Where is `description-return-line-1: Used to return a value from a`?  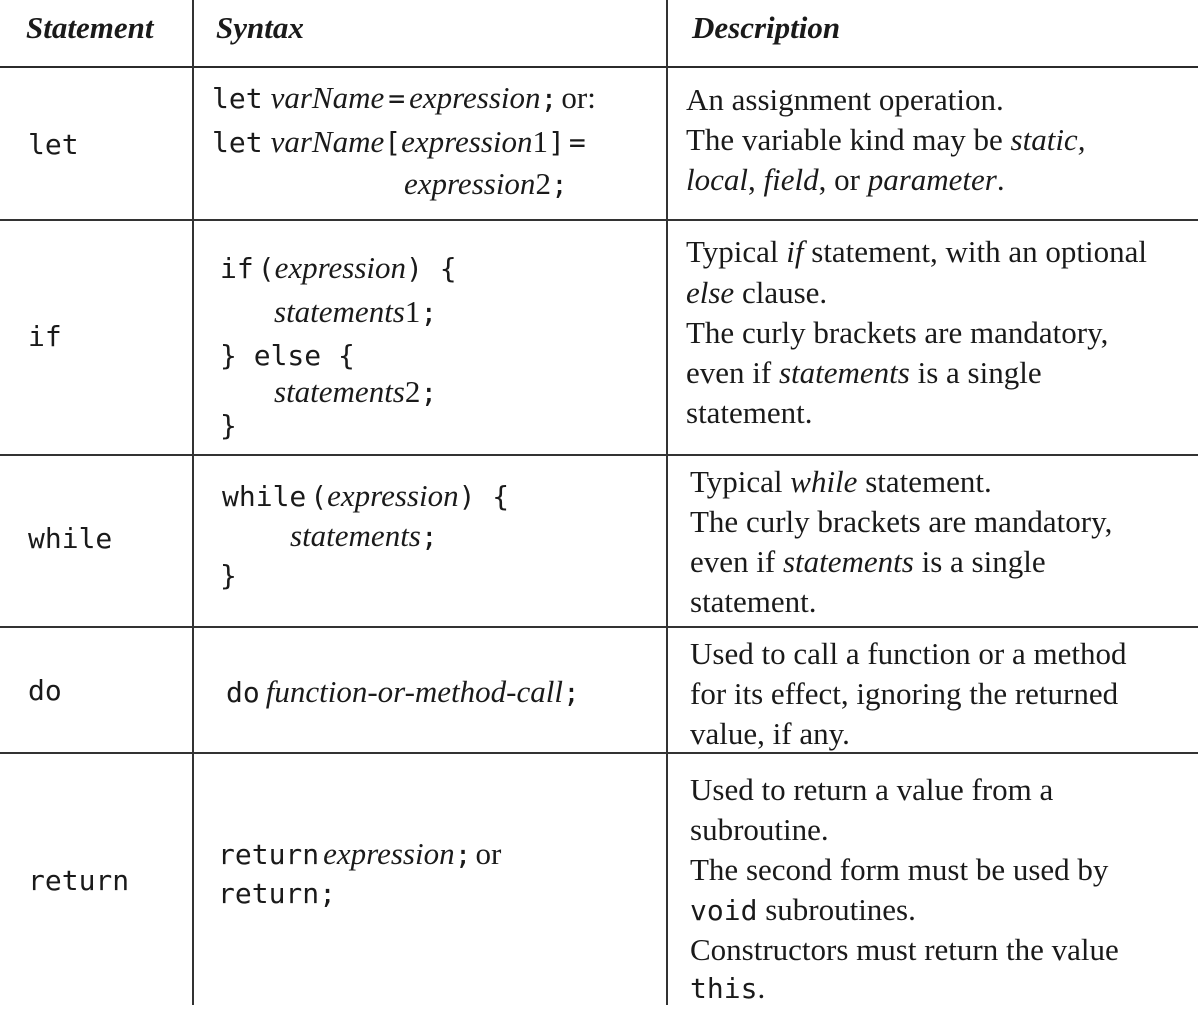
description-return-line-1: Used to return a value from a is located at coordinates (872, 789).